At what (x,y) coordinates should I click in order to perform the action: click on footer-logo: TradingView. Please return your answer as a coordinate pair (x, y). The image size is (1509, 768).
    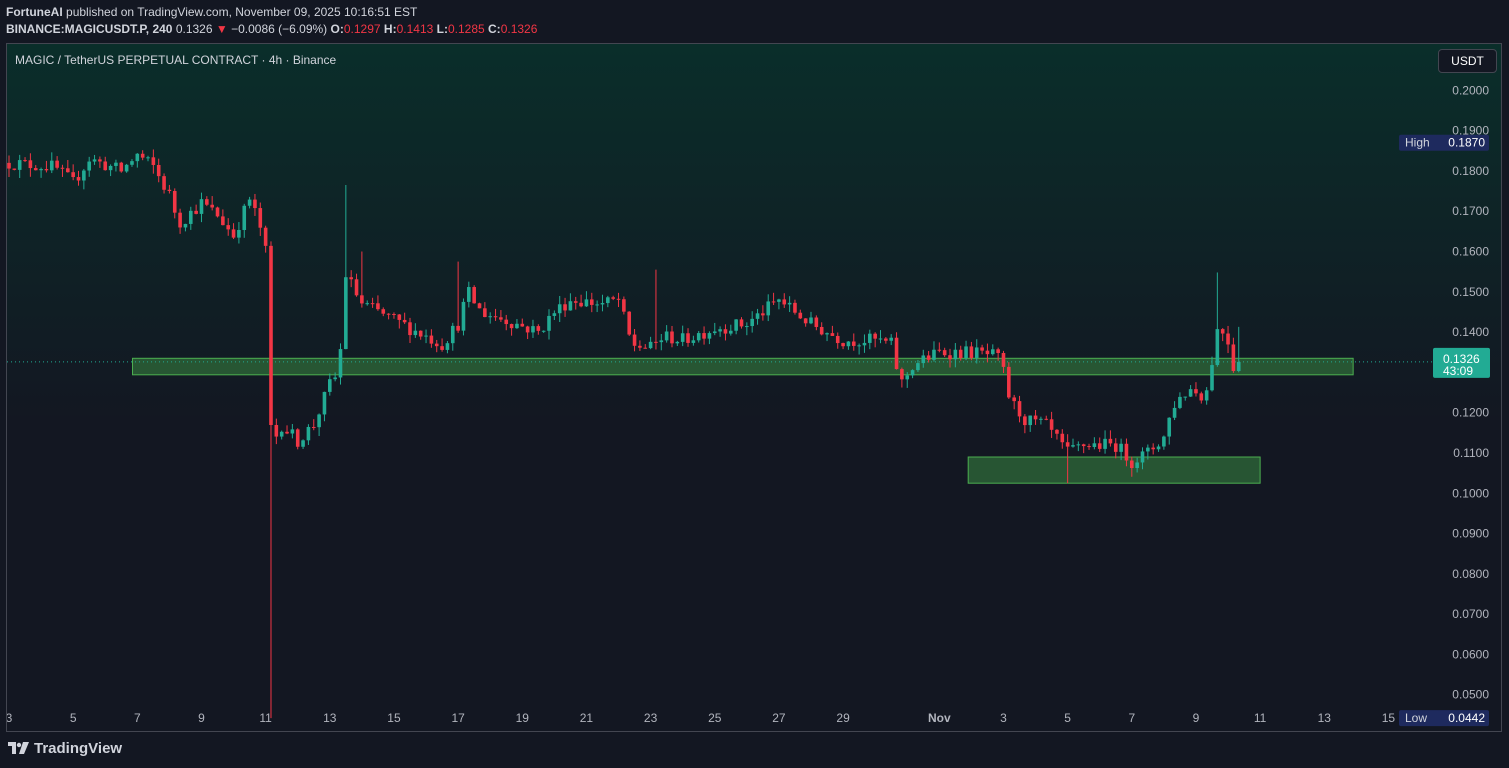
    Looking at the image, I should click on (65, 748).